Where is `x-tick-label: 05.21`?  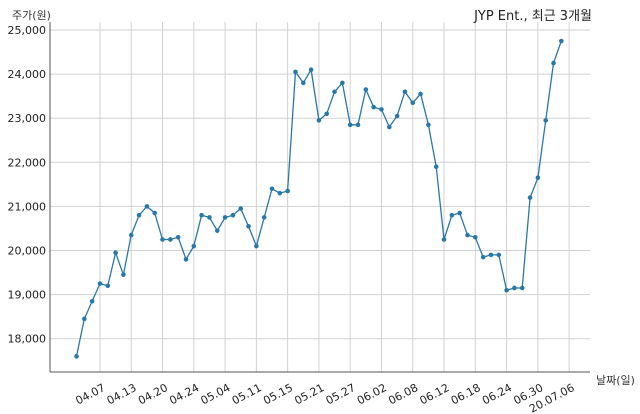
x-tick-label: 05.21 is located at coordinates (309, 394).